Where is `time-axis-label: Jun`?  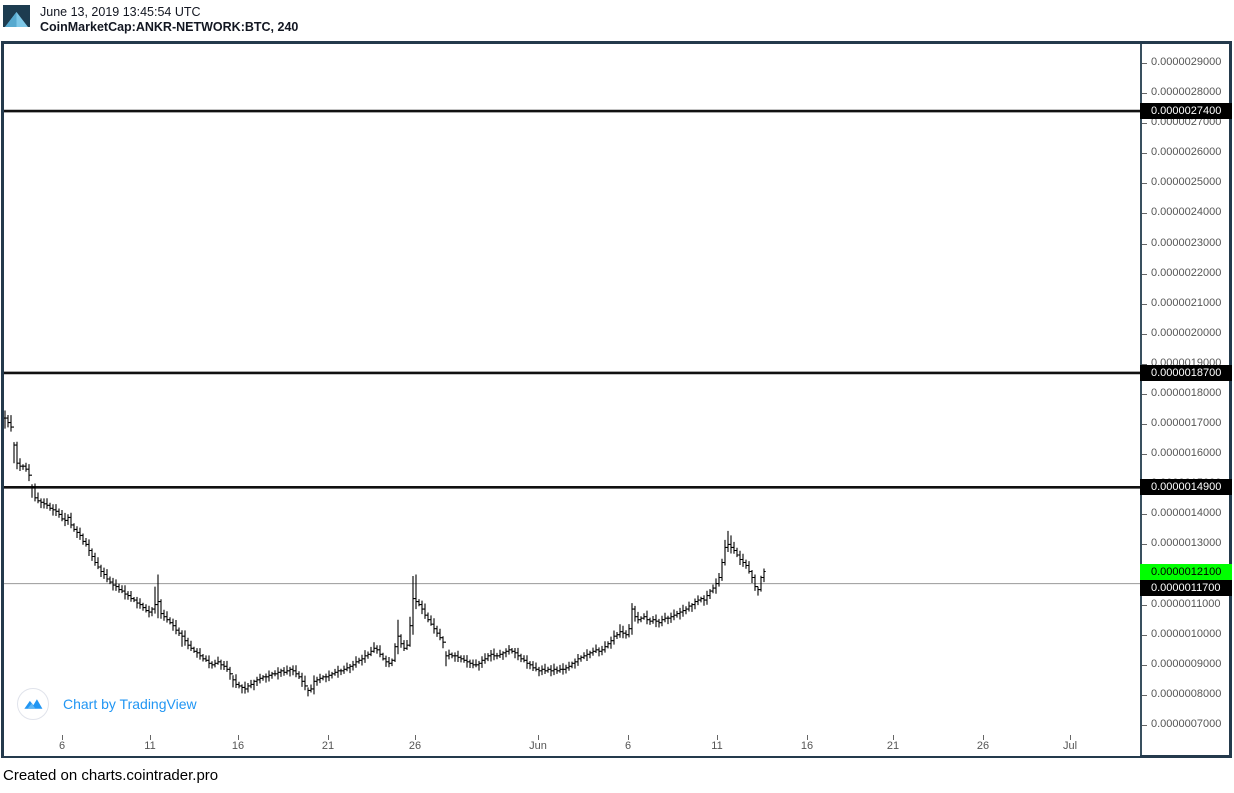 time-axis-label: Jun is located at coordinates (538, 746).